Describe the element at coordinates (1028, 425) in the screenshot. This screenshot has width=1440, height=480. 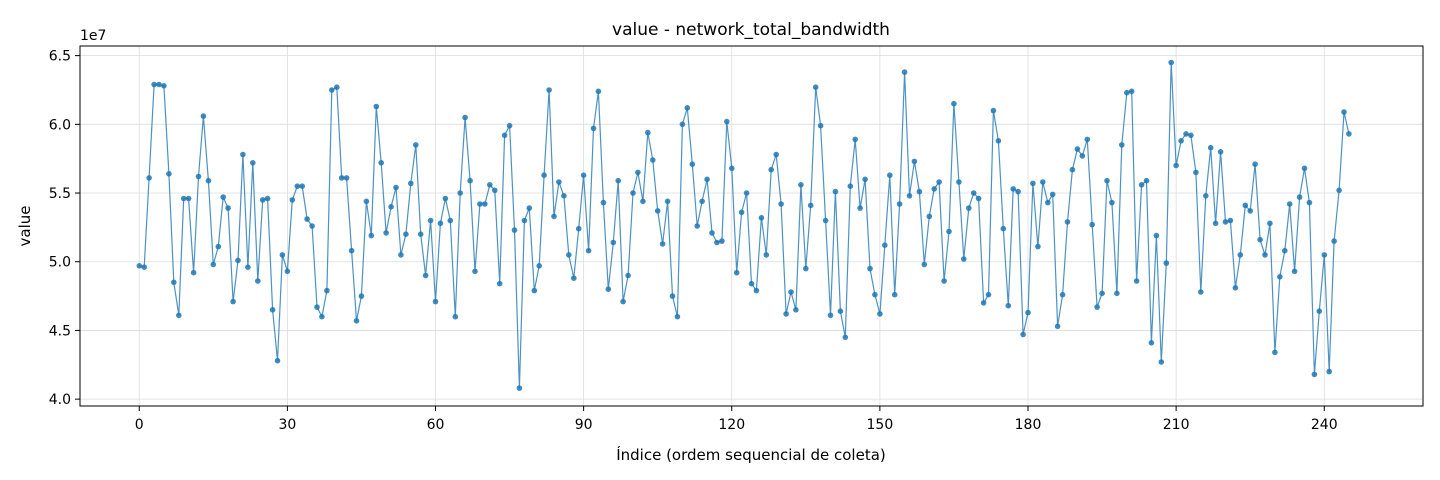
I see `x-tick-label: 180` at that location.